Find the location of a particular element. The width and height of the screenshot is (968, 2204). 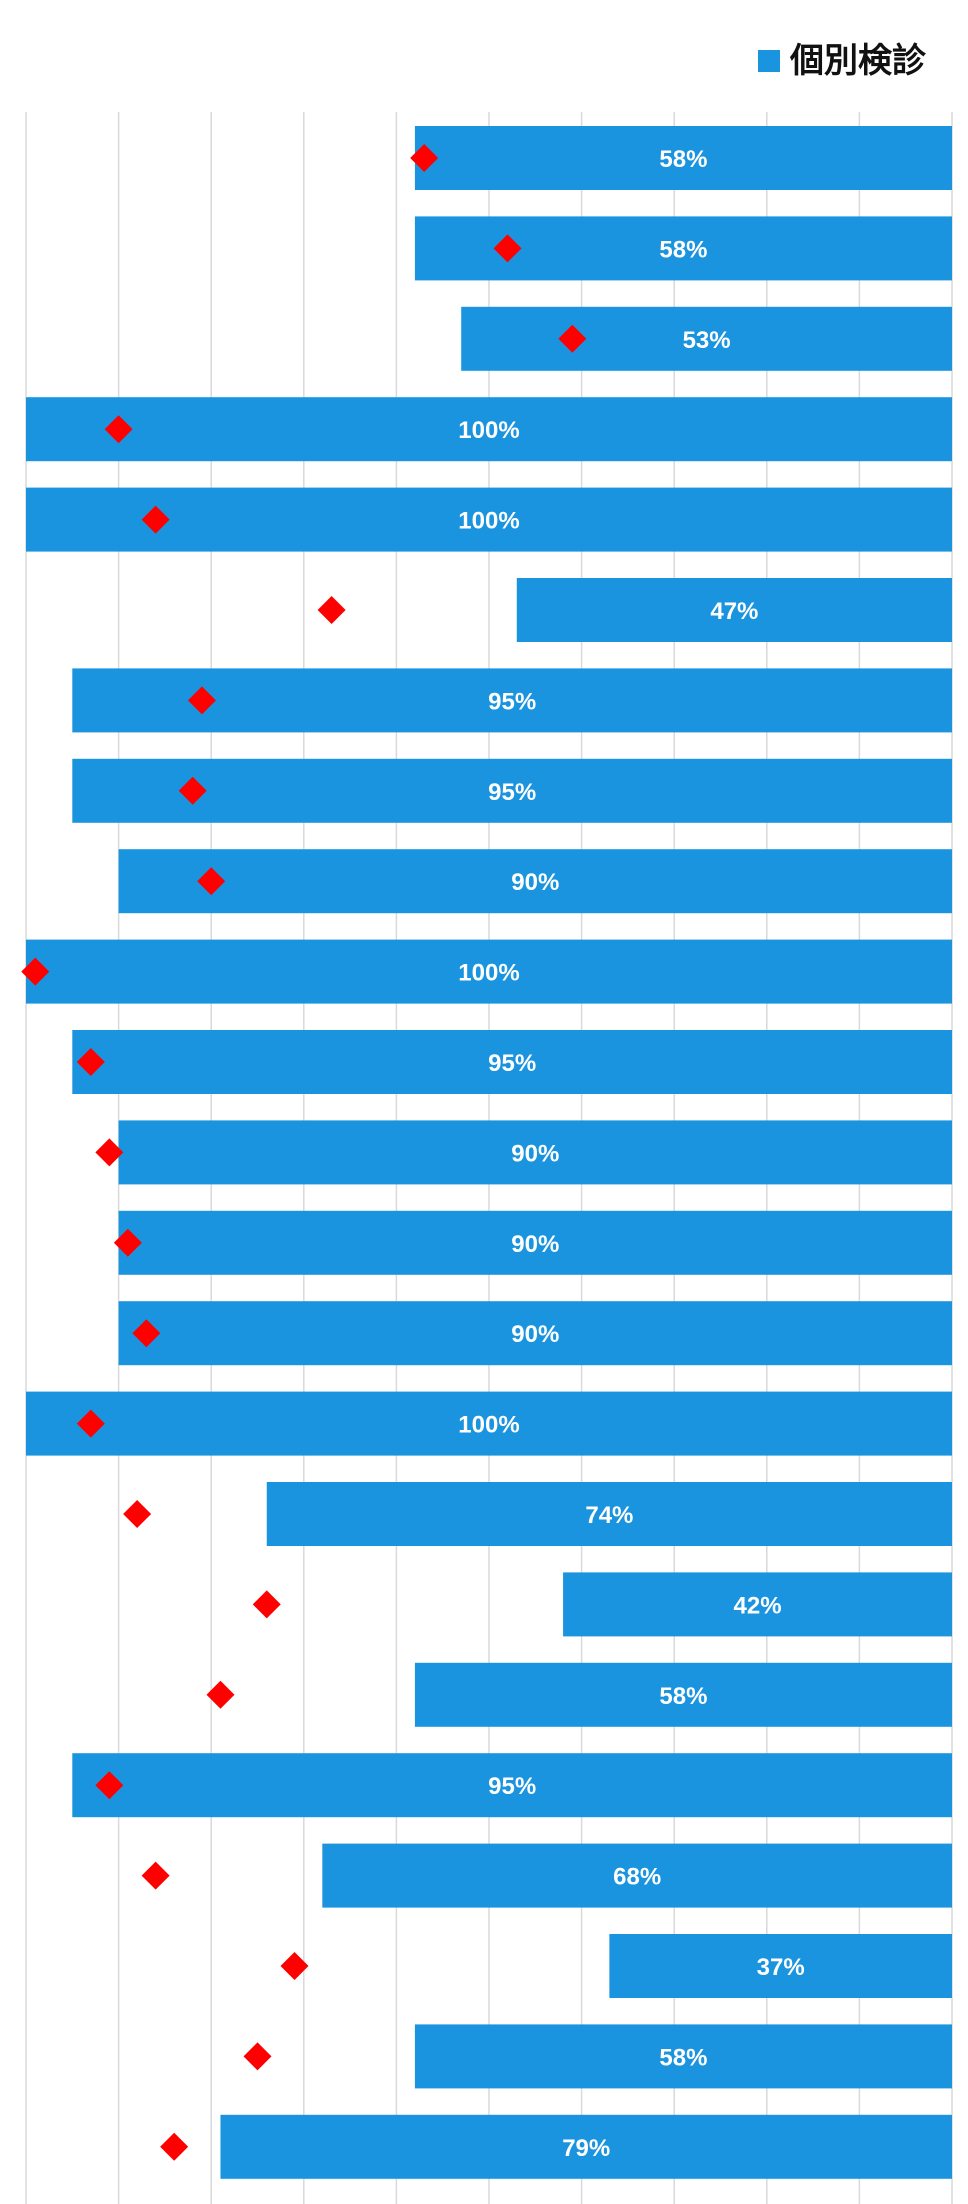

bar-value-label: 47% is located at coordinates (734, 611).